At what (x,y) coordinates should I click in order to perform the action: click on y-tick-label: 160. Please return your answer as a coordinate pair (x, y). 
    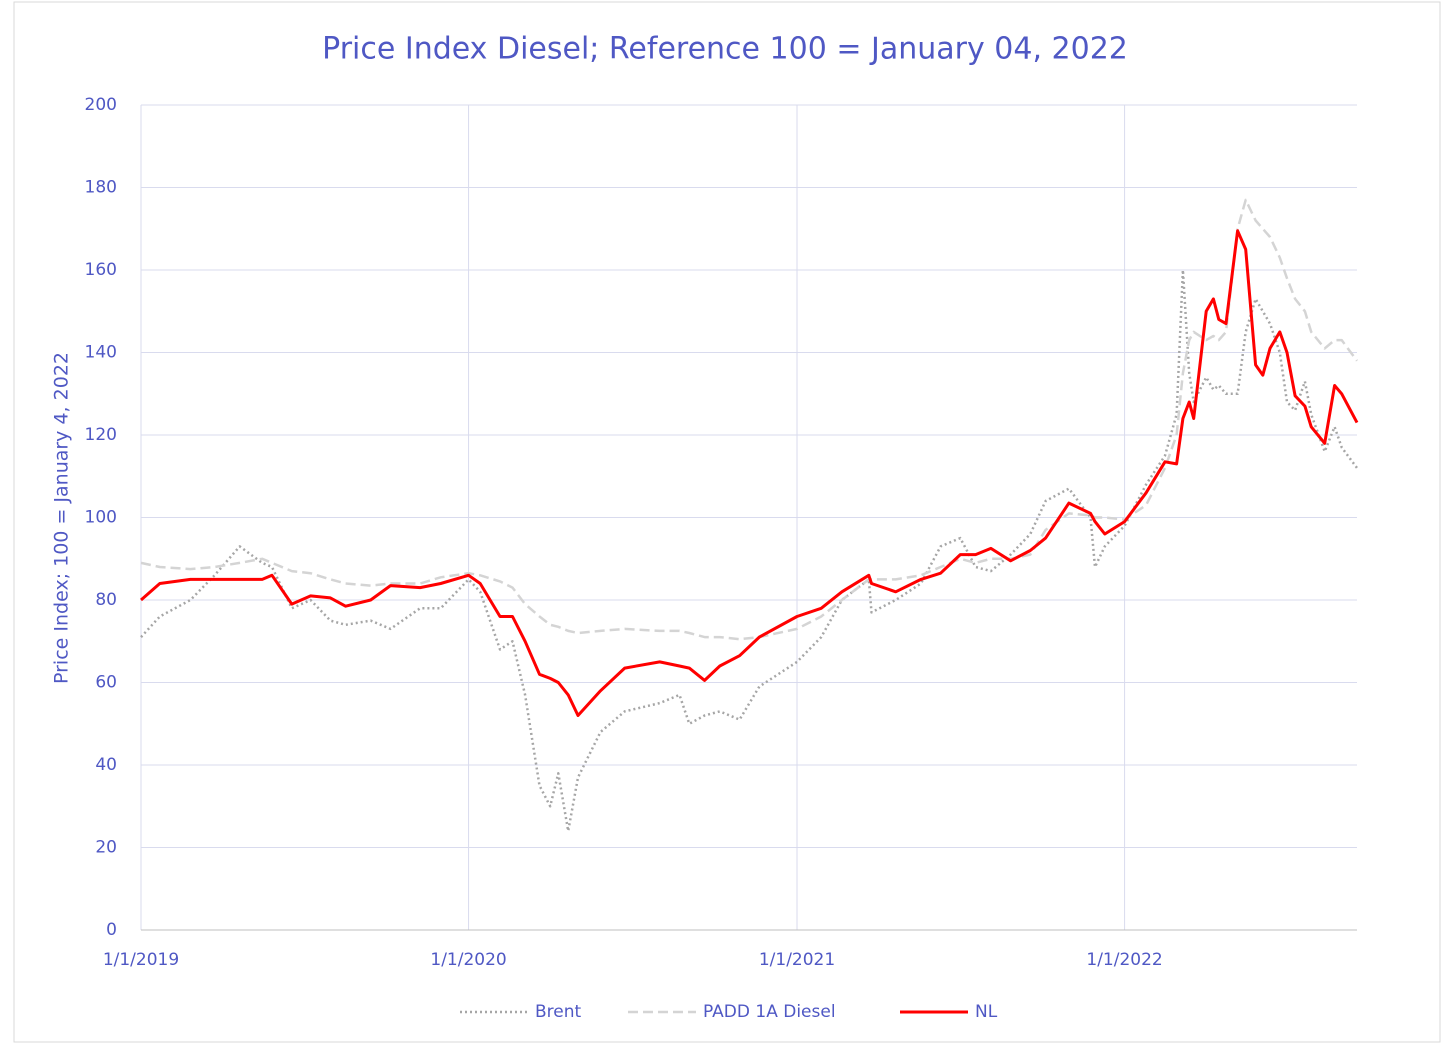
    Looking at the image, I should click on (101, 270).